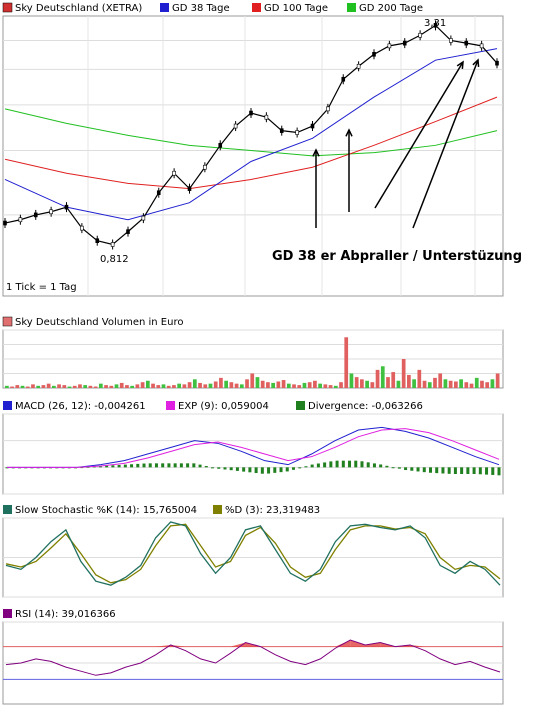 The image size is (545, 710). Describe the element at coordinates (7, 509) in the screenshot. I see `legend-swatch-stoch-k` at that location.